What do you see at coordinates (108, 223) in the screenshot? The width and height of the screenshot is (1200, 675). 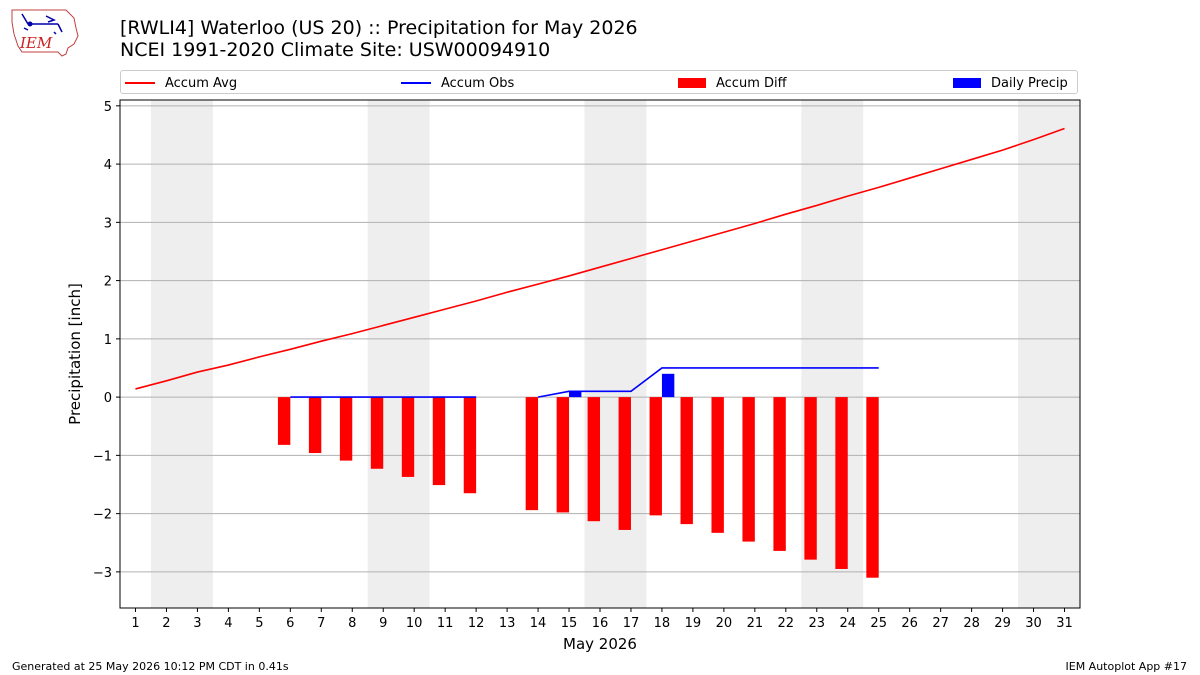 I see `y-tick-label-3: 3` at bounding box center [108, 223].